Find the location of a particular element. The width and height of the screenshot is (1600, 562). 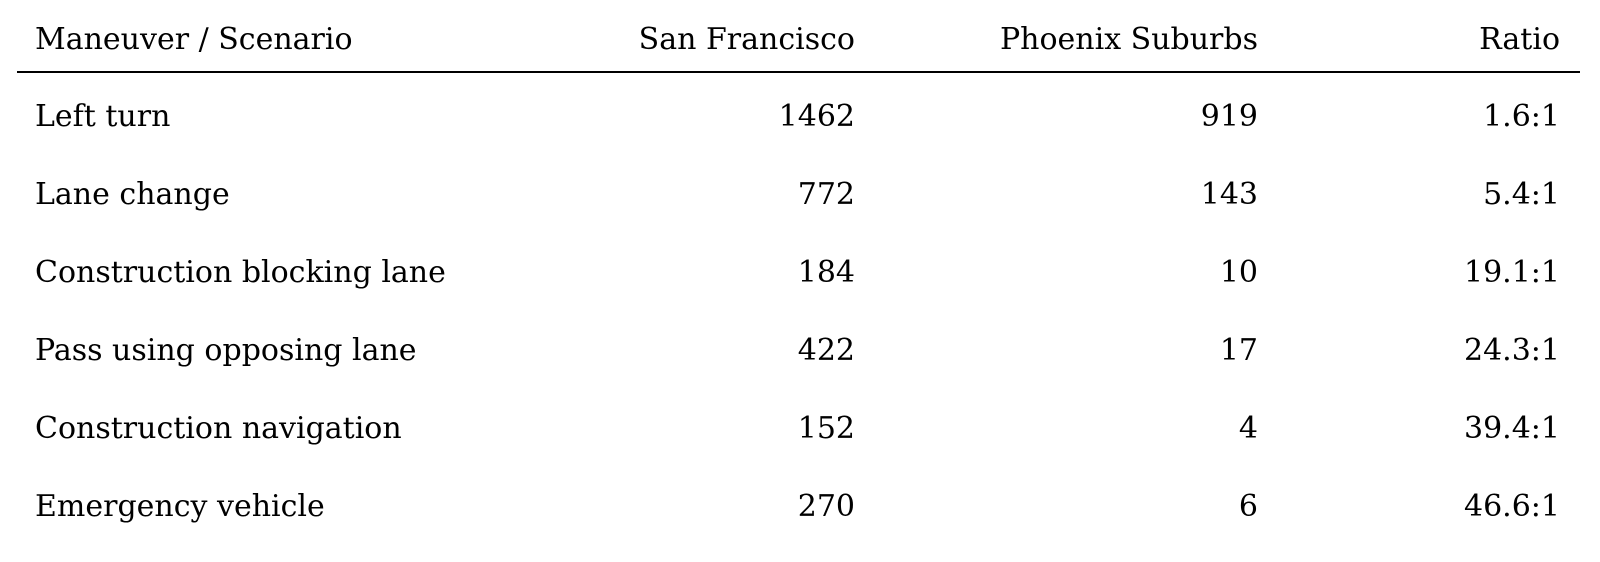

cell-san-francisco: 184 is located at coordinates (826, 272).